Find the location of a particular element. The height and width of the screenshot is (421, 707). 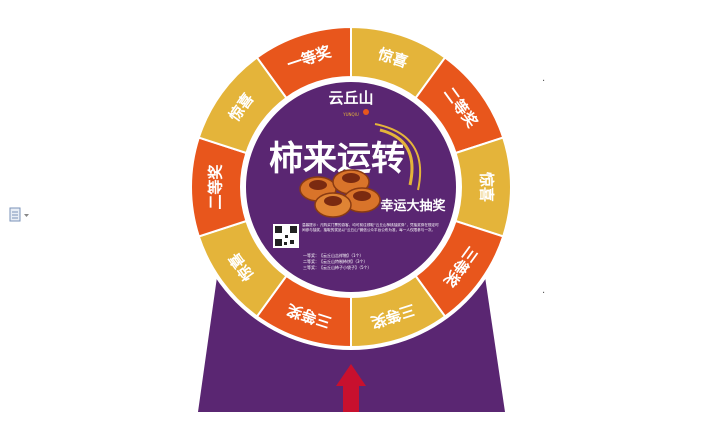

persimmon-cakes-image is located at coordinates (340, 193).